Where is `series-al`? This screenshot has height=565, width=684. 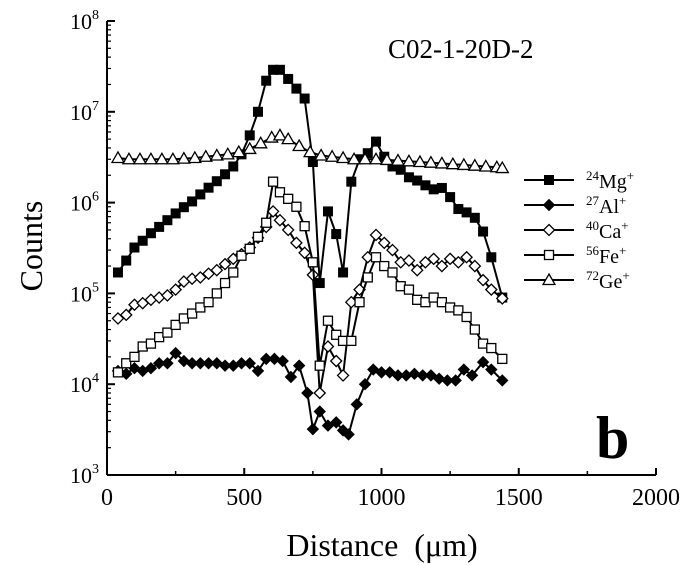 series-al is located at coordinates (310, 393).